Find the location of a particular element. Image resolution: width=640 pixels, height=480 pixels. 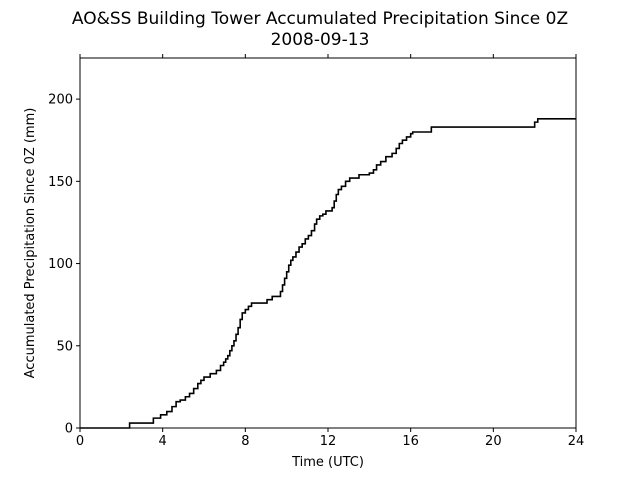

x-axis-label: Time (UTC) is located at coordinates (327, 462).